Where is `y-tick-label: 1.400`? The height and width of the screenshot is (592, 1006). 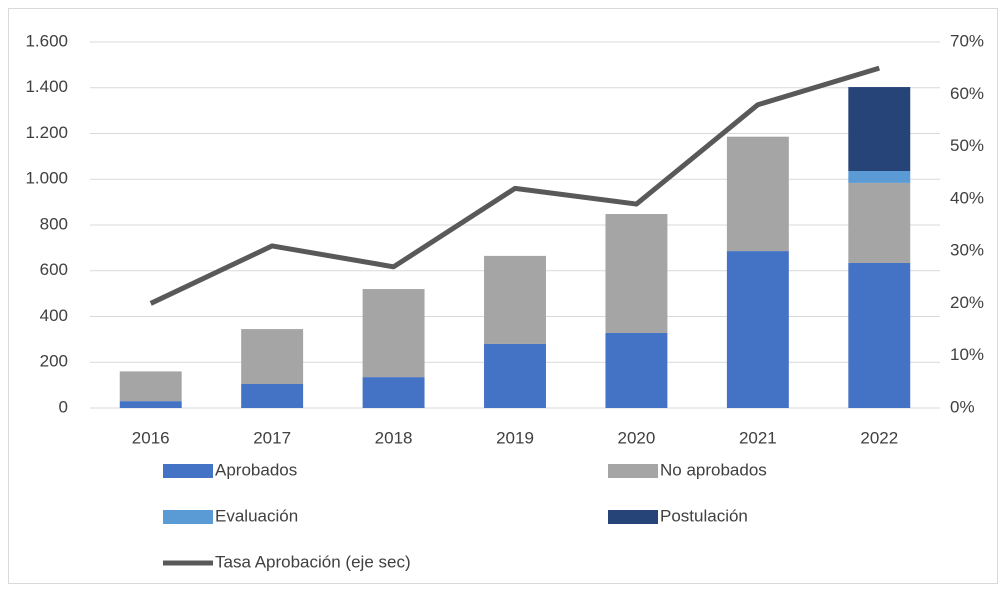 y-tick-label: 1.400 is located at coordinates (46, 86).